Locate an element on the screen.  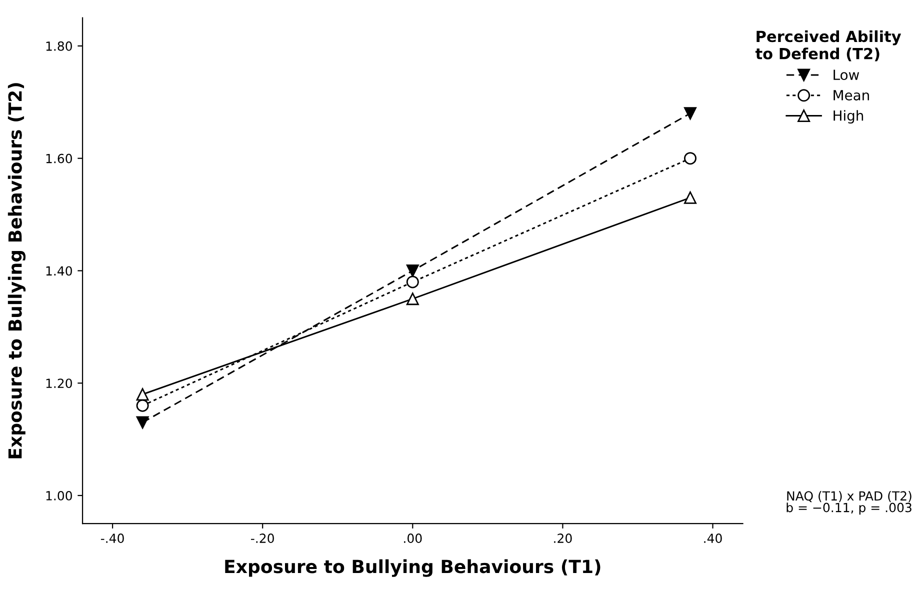
x-tick-label: -.40 is located at coordinates (112, 538).